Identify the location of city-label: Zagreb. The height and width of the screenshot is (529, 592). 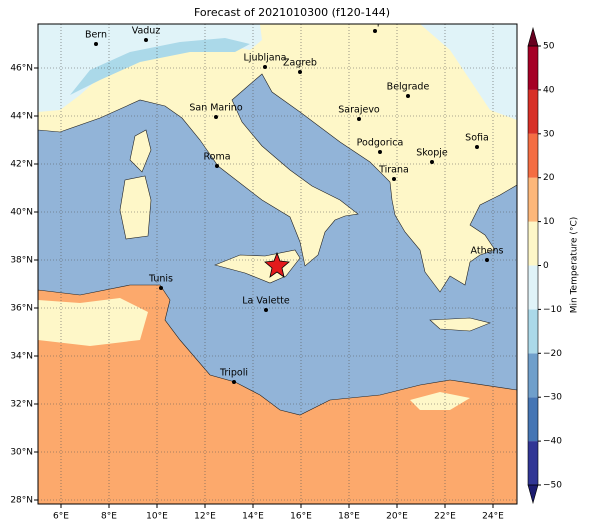
(300, 63).